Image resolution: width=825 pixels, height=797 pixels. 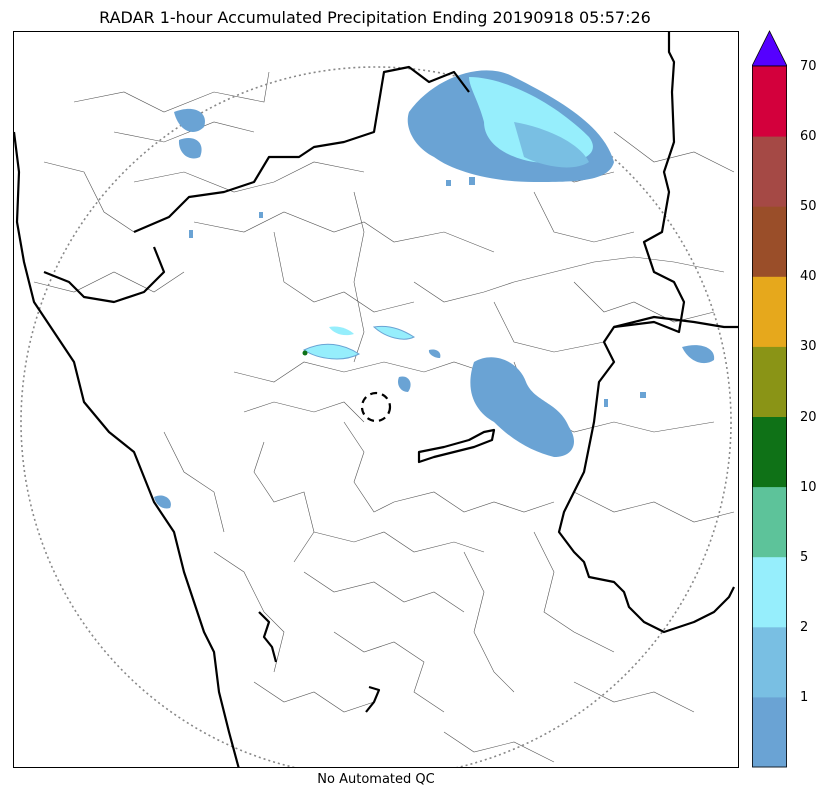 I want to click on qc-note: No Automated QC, so click(x=376, y=779).